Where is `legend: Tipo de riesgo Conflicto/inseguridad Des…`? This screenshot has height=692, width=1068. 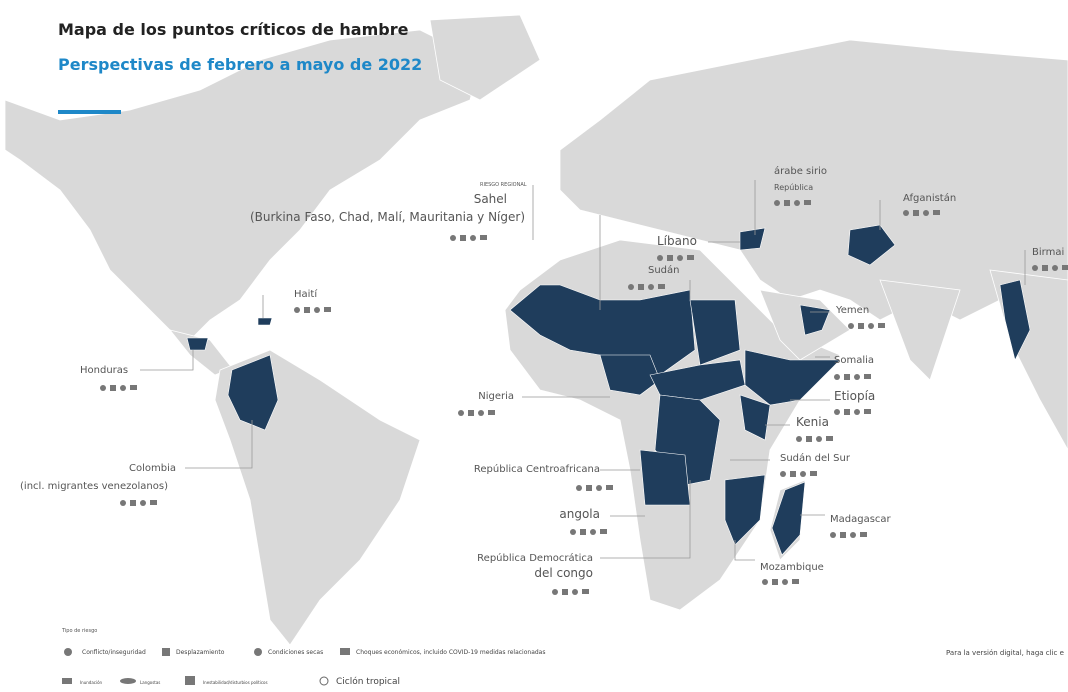 legend: Tipo de riesgo Conflicto/inseguridad Des… is located at coordinates (303, 657).